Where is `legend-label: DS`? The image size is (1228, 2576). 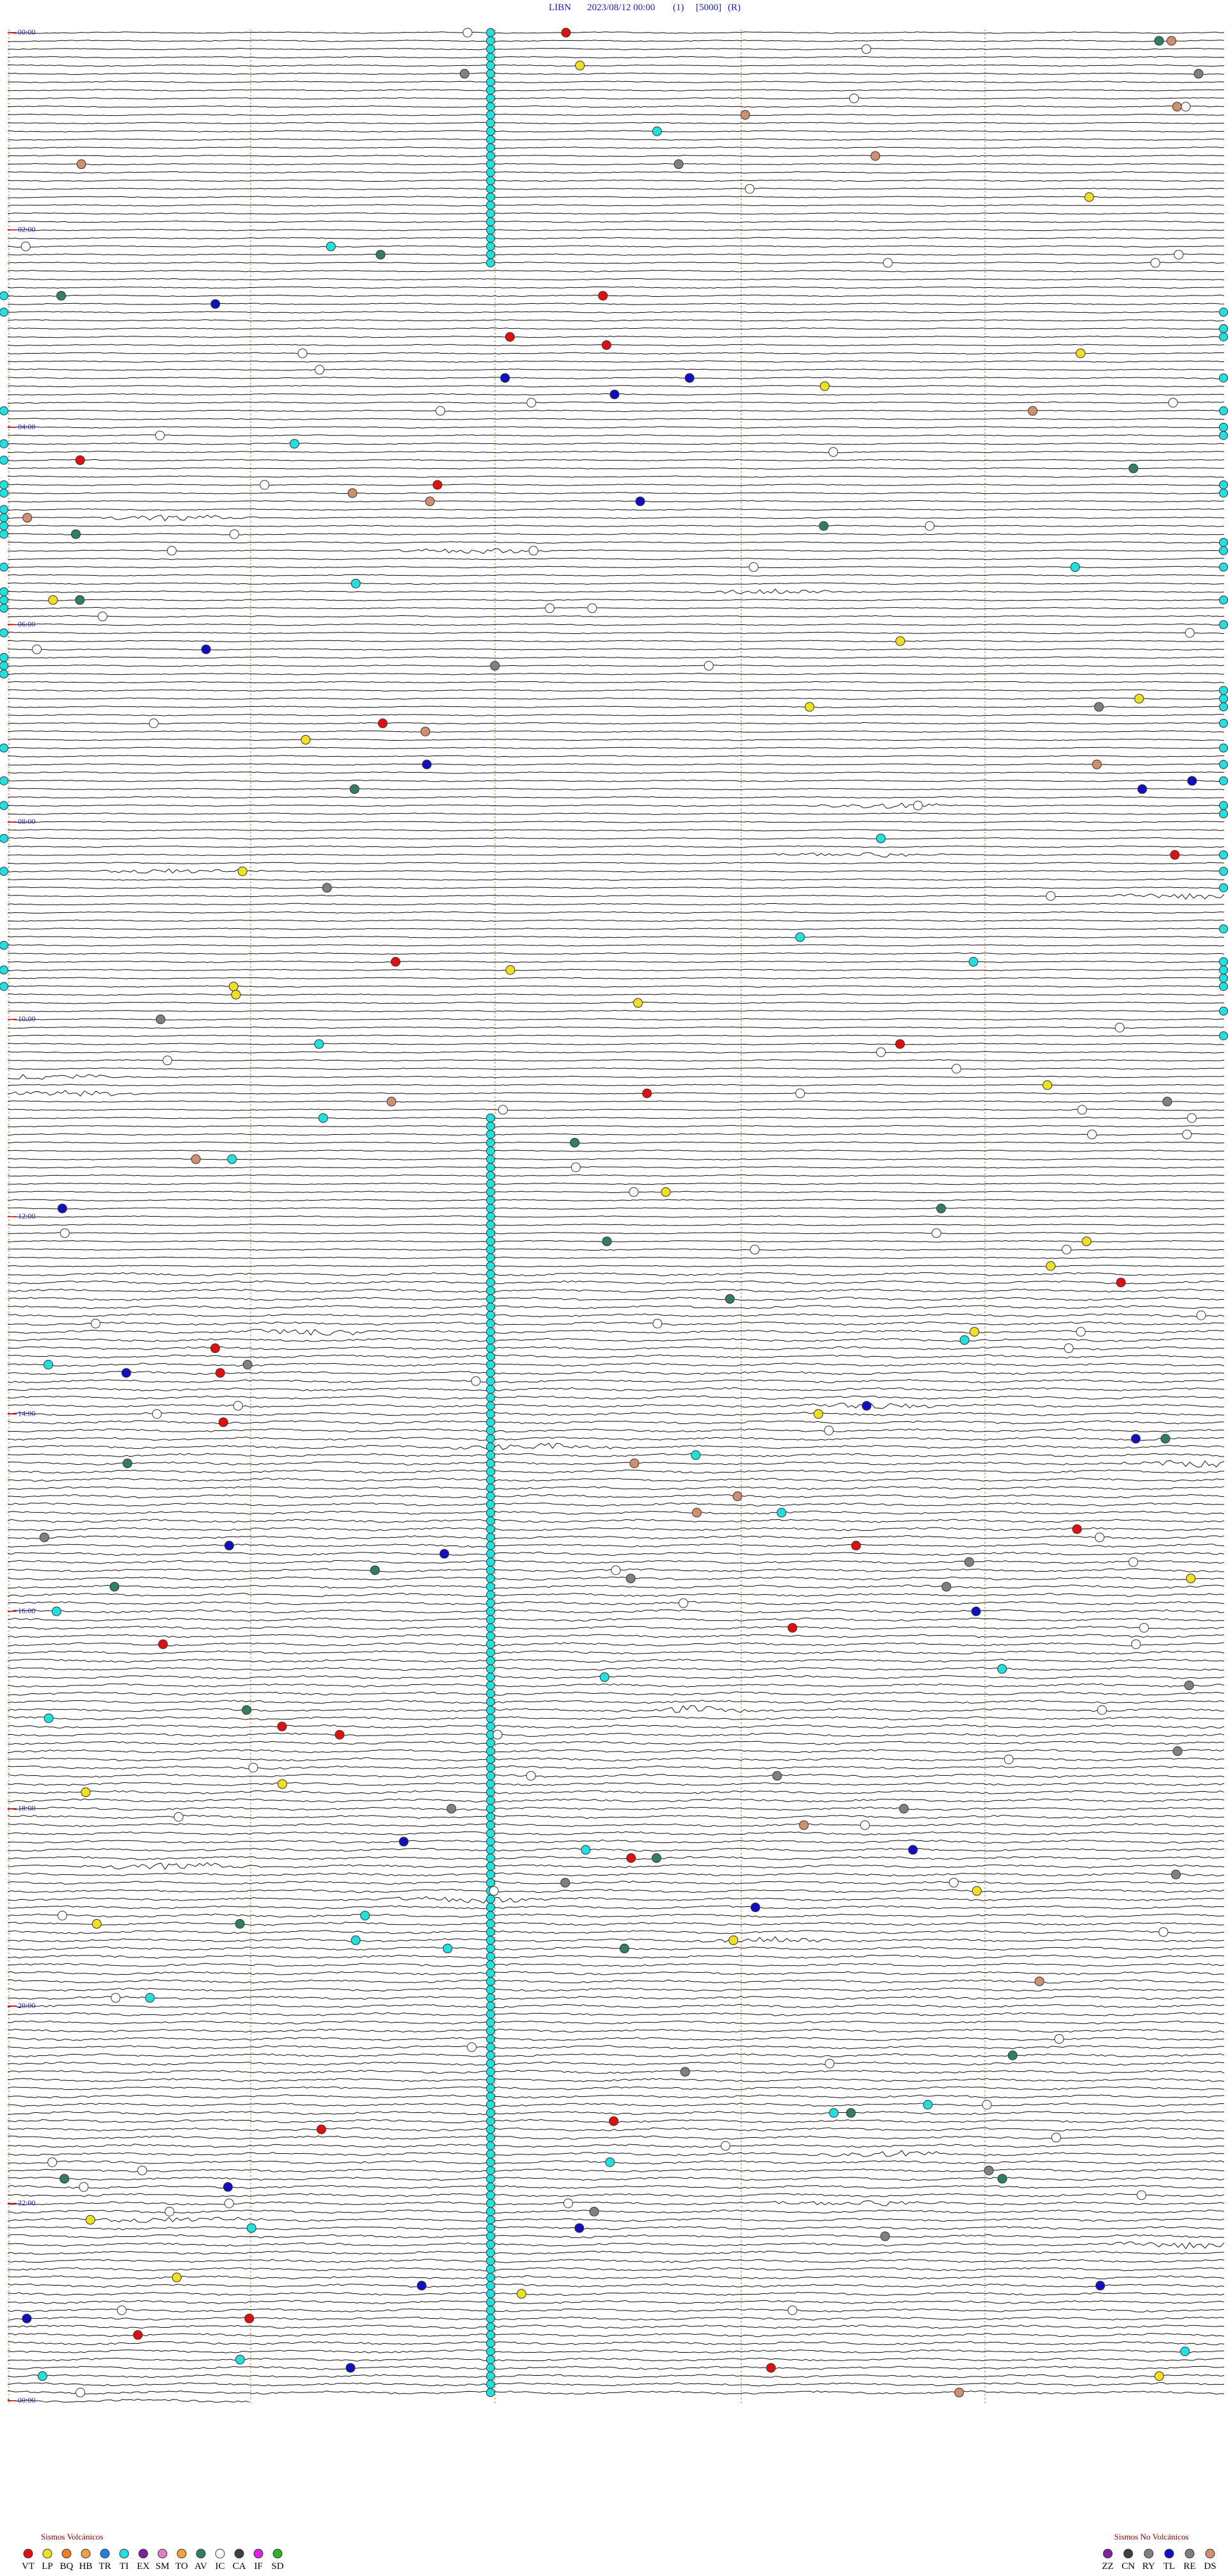
legend-label: DS is located at coordinates (1210, 2566).